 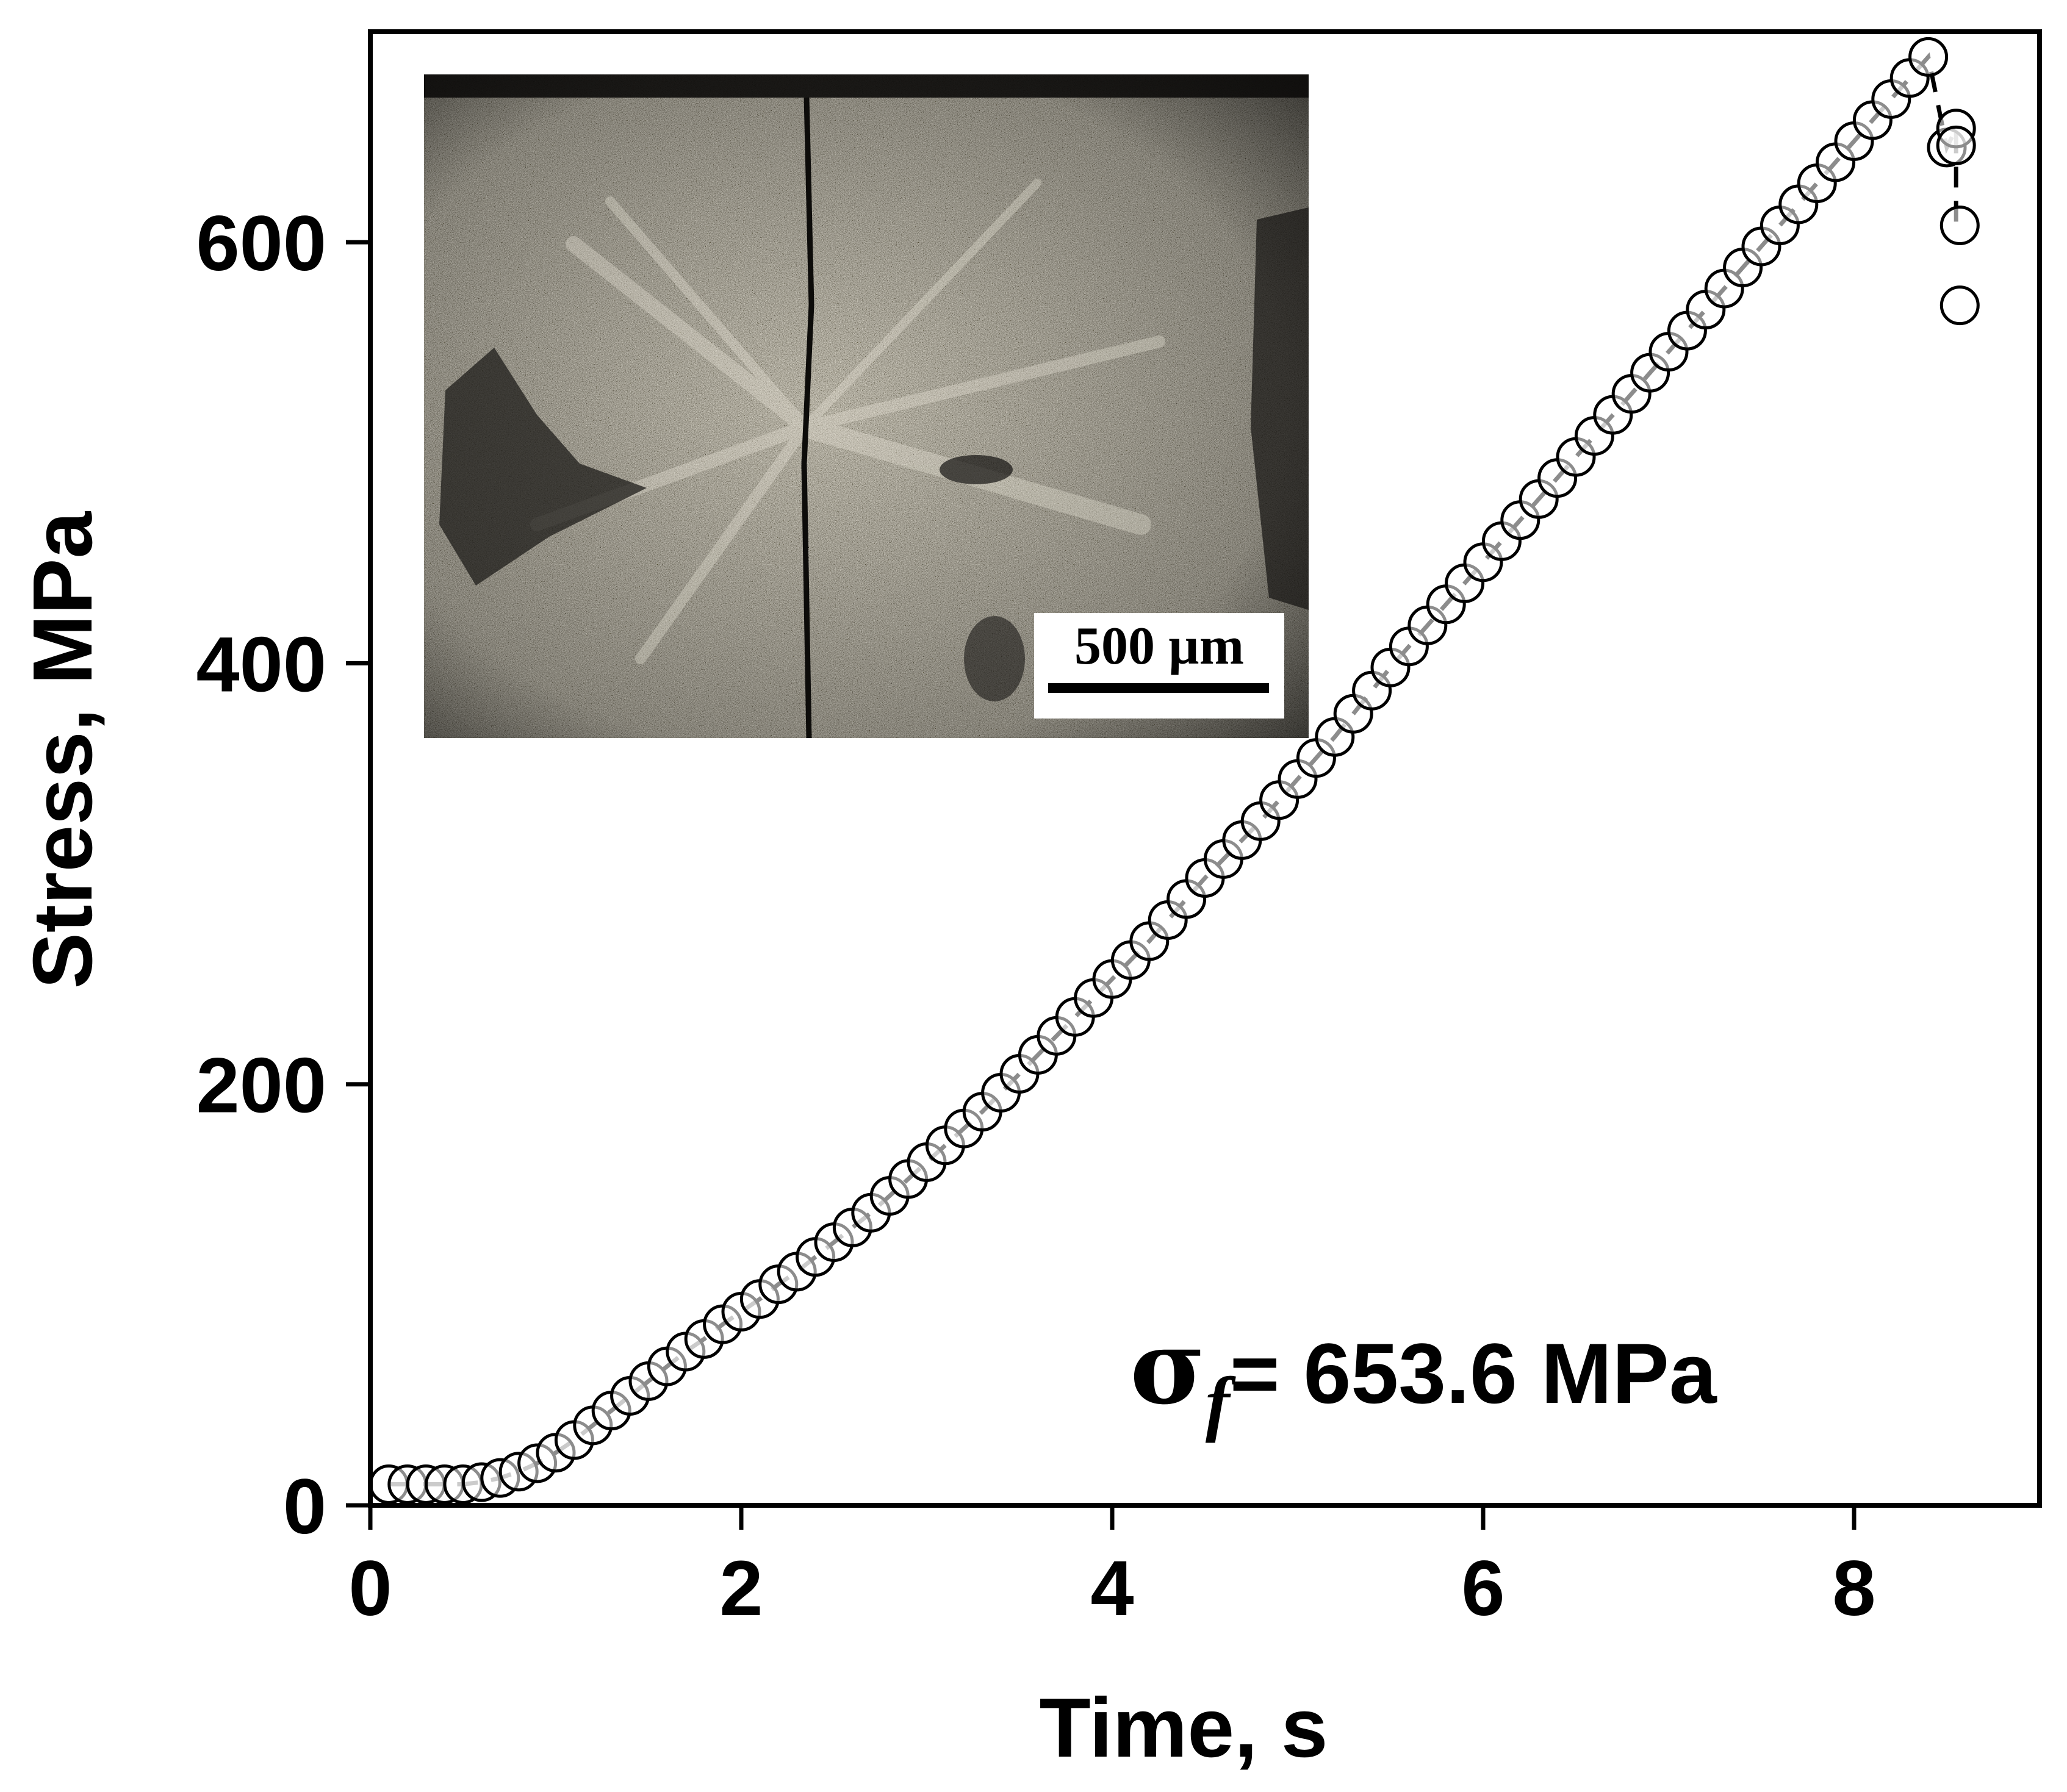 I want to click on fracture-stress-value: = 653.6 MPa, so click(x=1473, y=1373).